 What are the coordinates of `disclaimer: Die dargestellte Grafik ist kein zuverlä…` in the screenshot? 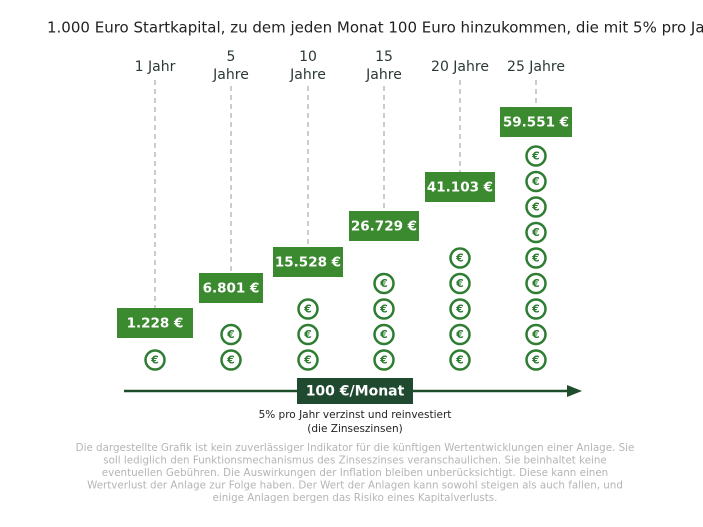 It's located at (355, 448).